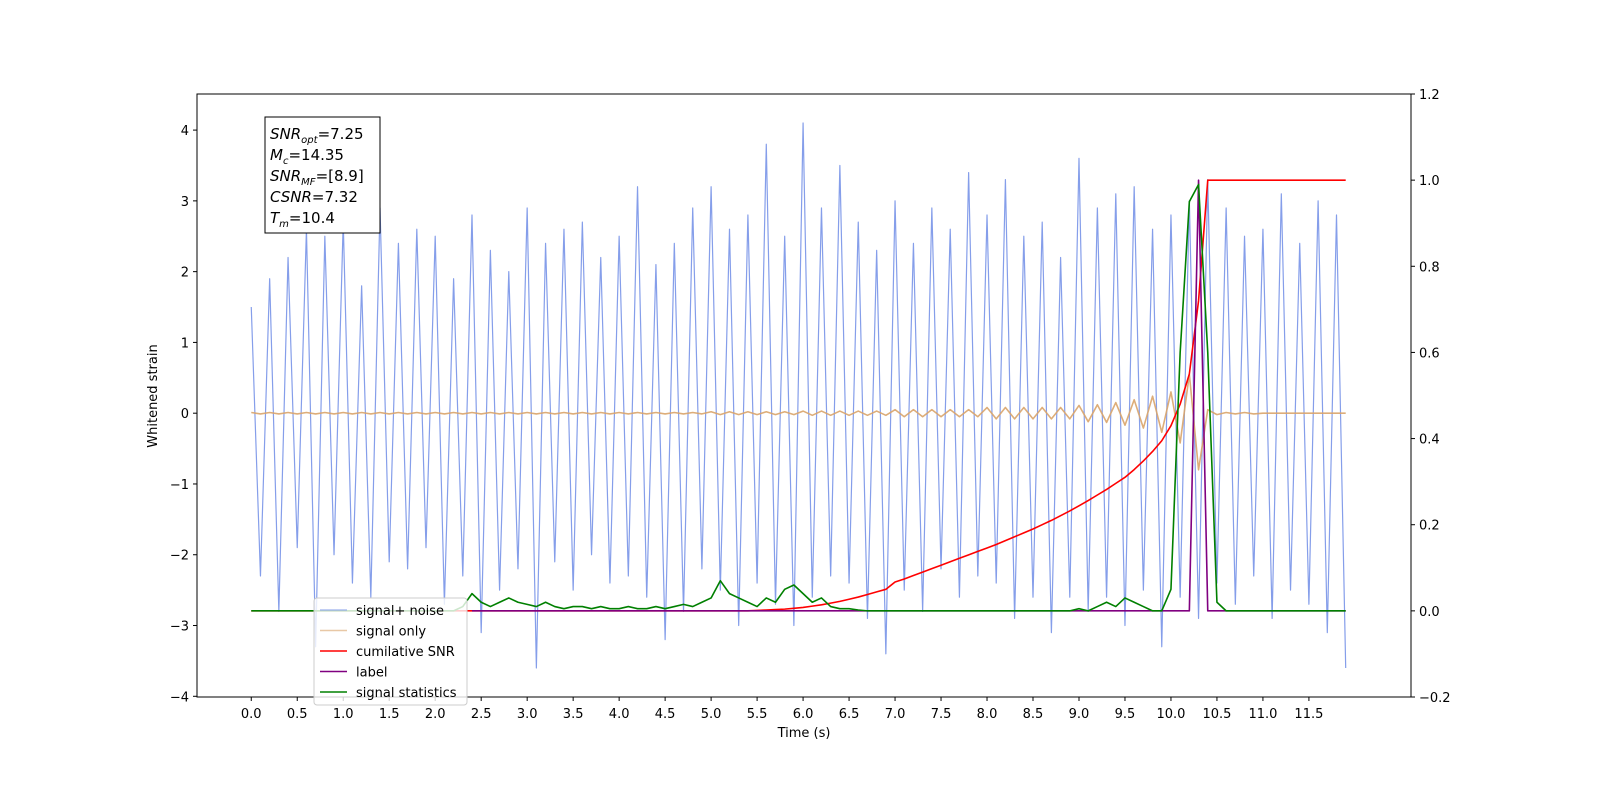  I want to click on legend-label: signal only, so click(391, 632).